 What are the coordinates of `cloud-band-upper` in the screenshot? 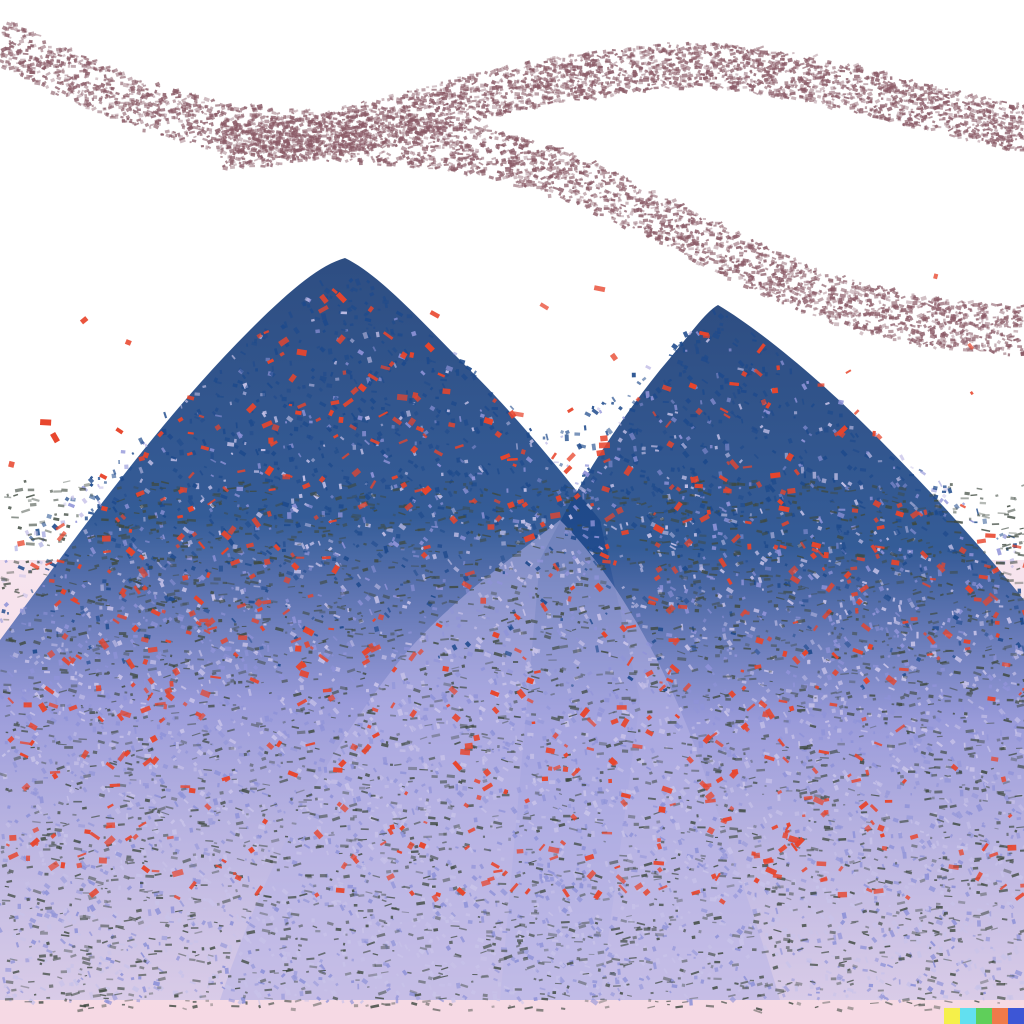 It's located at (621, 106).